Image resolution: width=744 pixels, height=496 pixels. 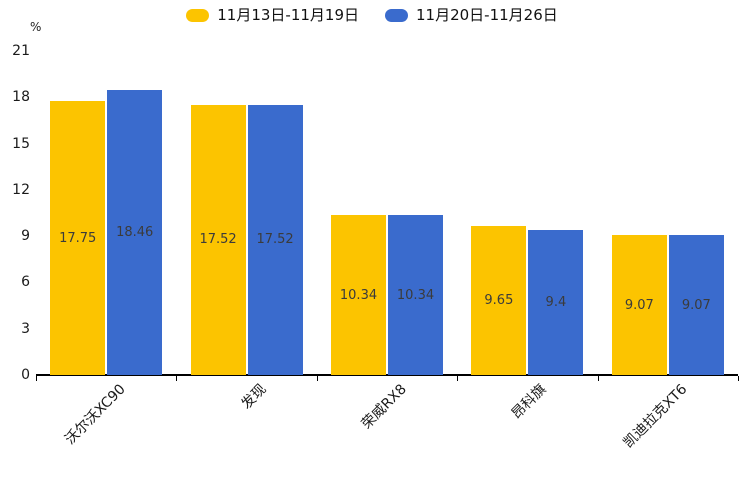 I want to click on y-axis-tick-label: 9, so click(x=25, y=236).